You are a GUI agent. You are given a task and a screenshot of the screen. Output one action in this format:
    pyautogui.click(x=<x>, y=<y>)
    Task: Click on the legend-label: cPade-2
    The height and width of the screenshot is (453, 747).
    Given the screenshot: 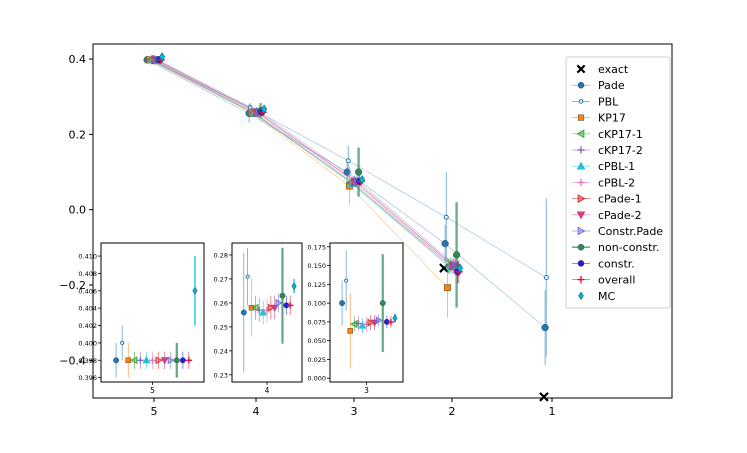 What is the action you would take?
    pyautogui.click(x=620, y=215)
    